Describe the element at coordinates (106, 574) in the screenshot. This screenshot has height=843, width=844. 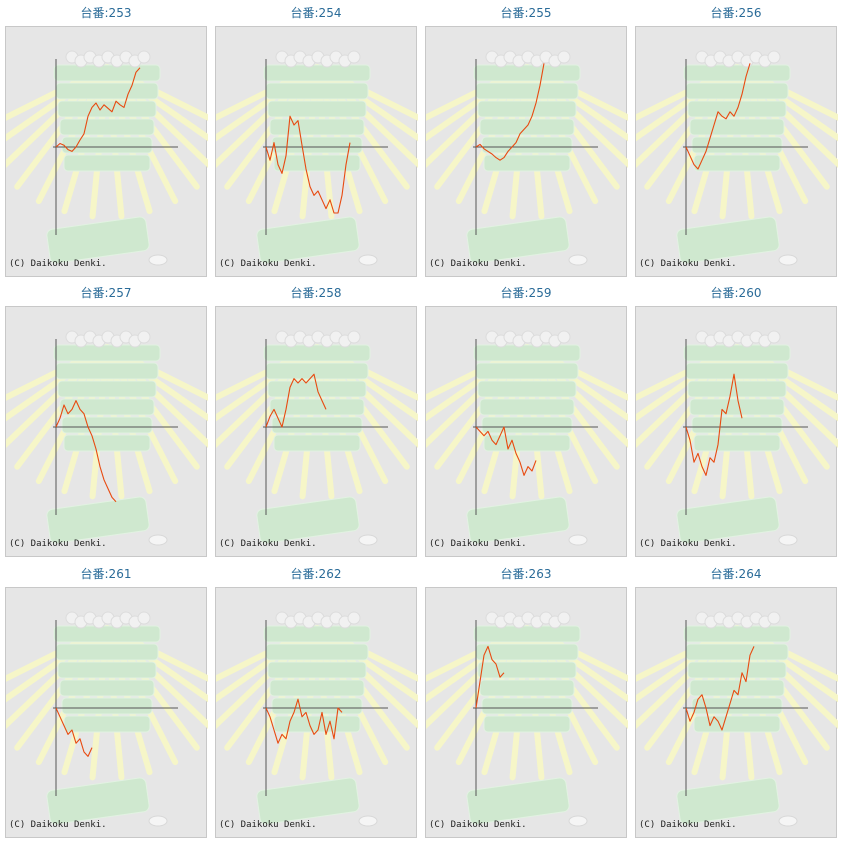
I see `chart-title: 台番:261` at that location.